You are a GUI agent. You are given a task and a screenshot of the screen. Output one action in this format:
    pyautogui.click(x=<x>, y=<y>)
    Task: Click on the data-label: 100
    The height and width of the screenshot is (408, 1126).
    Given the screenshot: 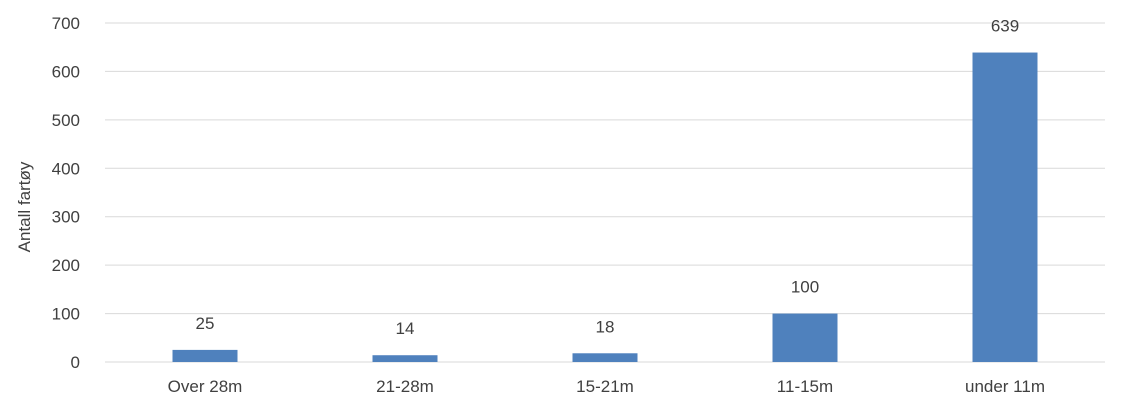 What is the action you would take?
    pyautogui.click(x=805, y=287)
    